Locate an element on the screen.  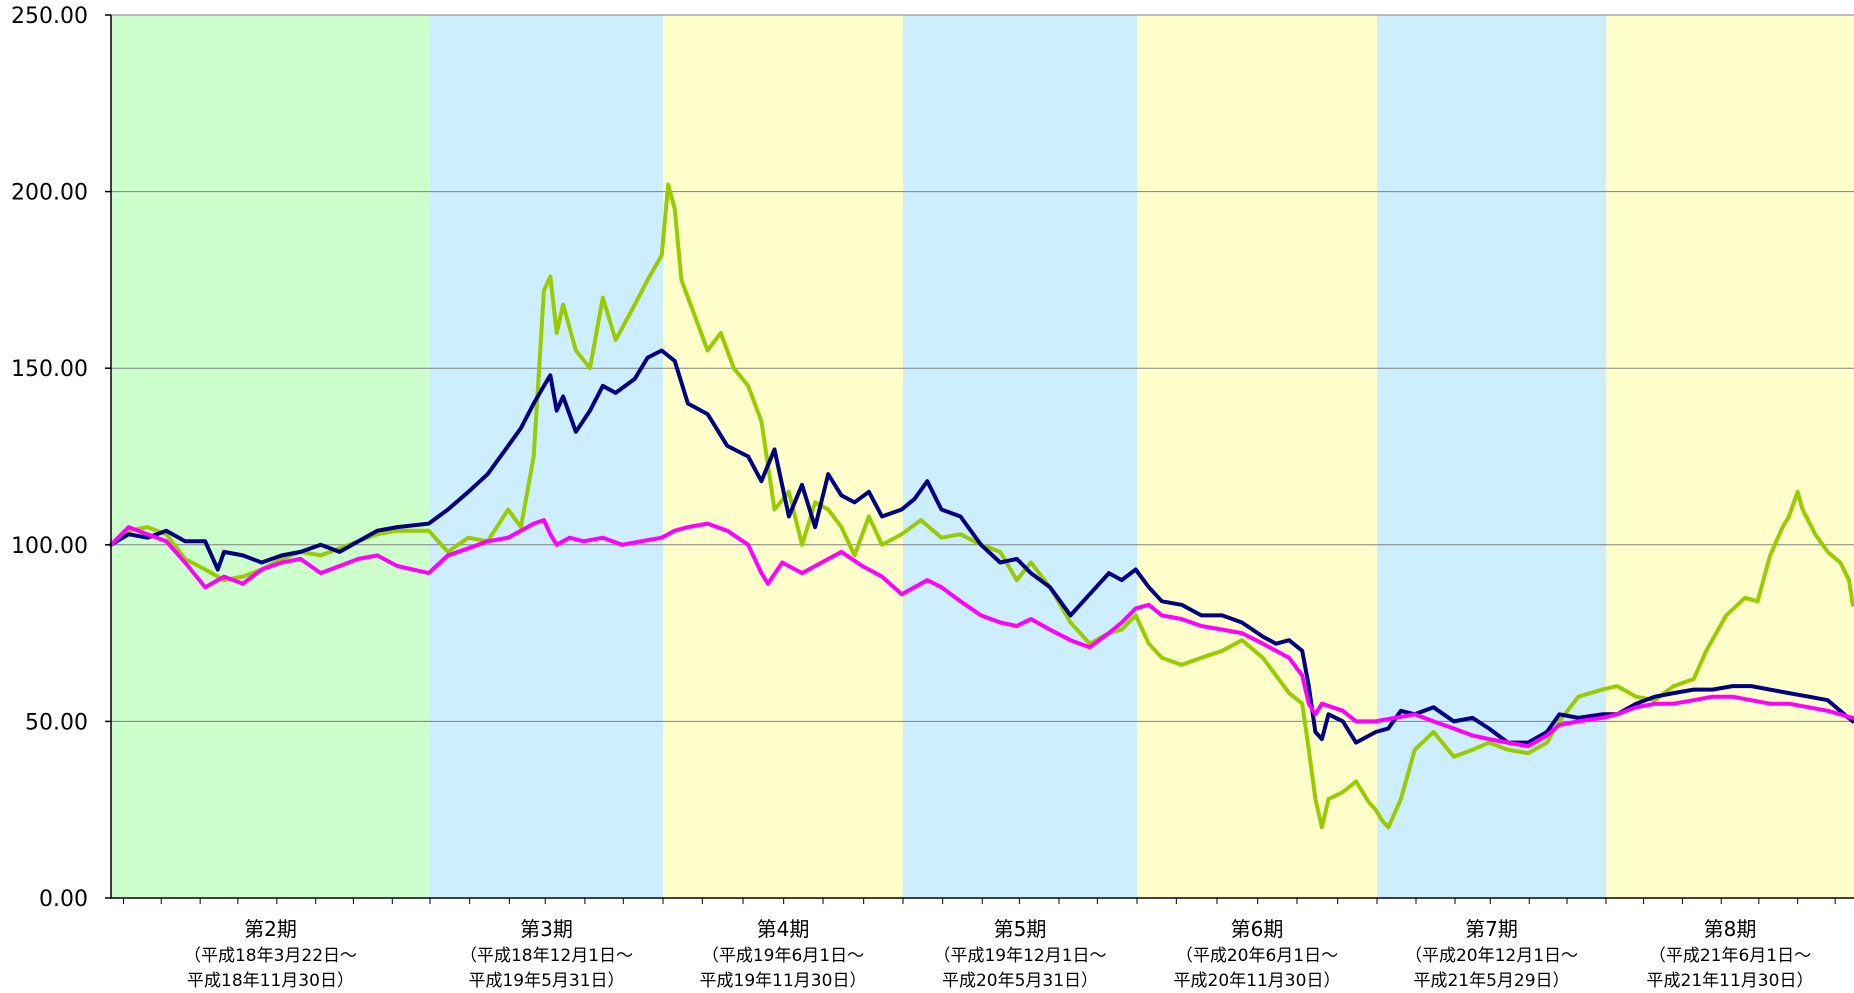
period-name: 第4期 is located at coordinates (783, 929).